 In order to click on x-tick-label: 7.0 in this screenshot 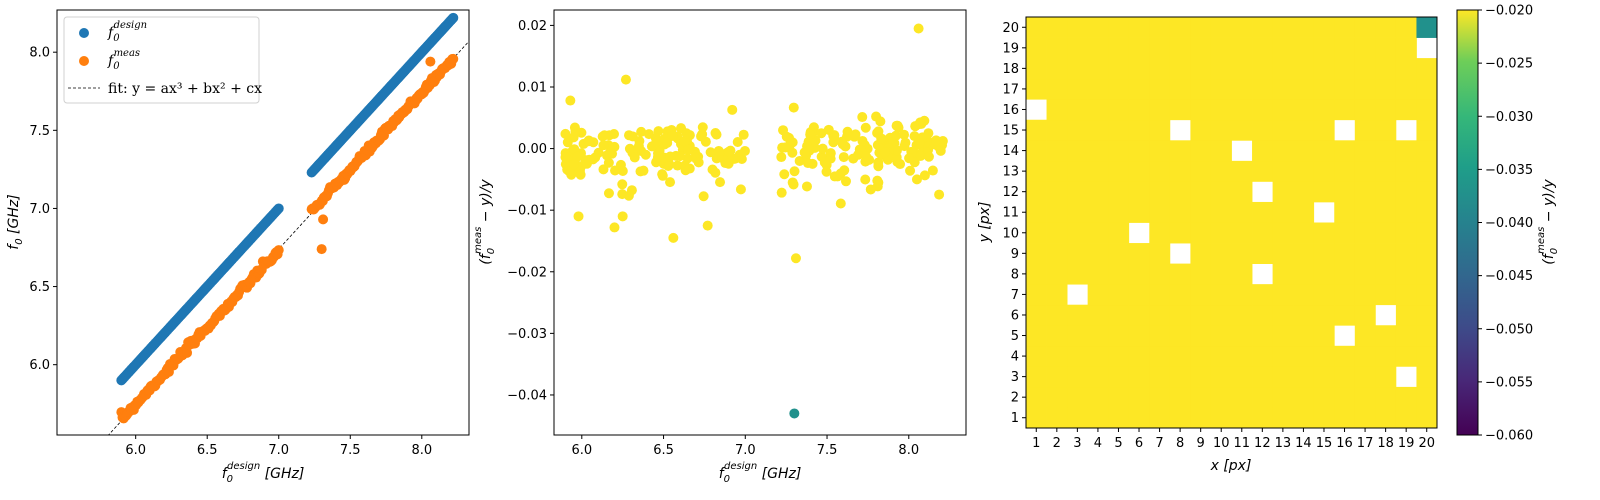, I will do `click(745, 450)`.